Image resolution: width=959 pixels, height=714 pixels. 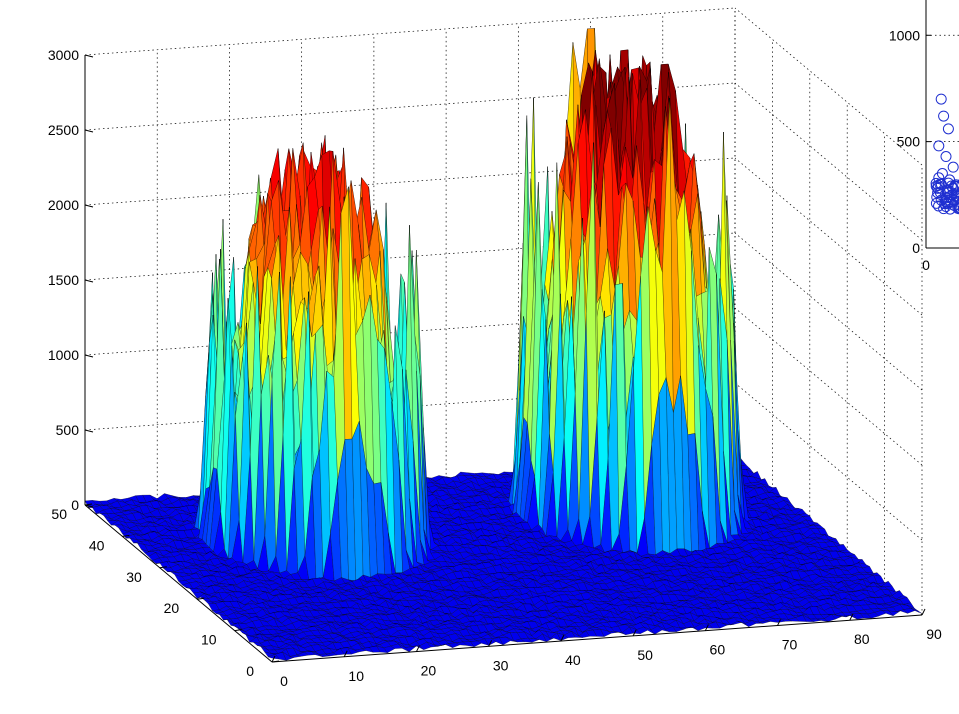 What do you see at coordinates (63, 280) in the screenshot?
I see `z-tick-label: 1500` at bounding box center [63, 280].